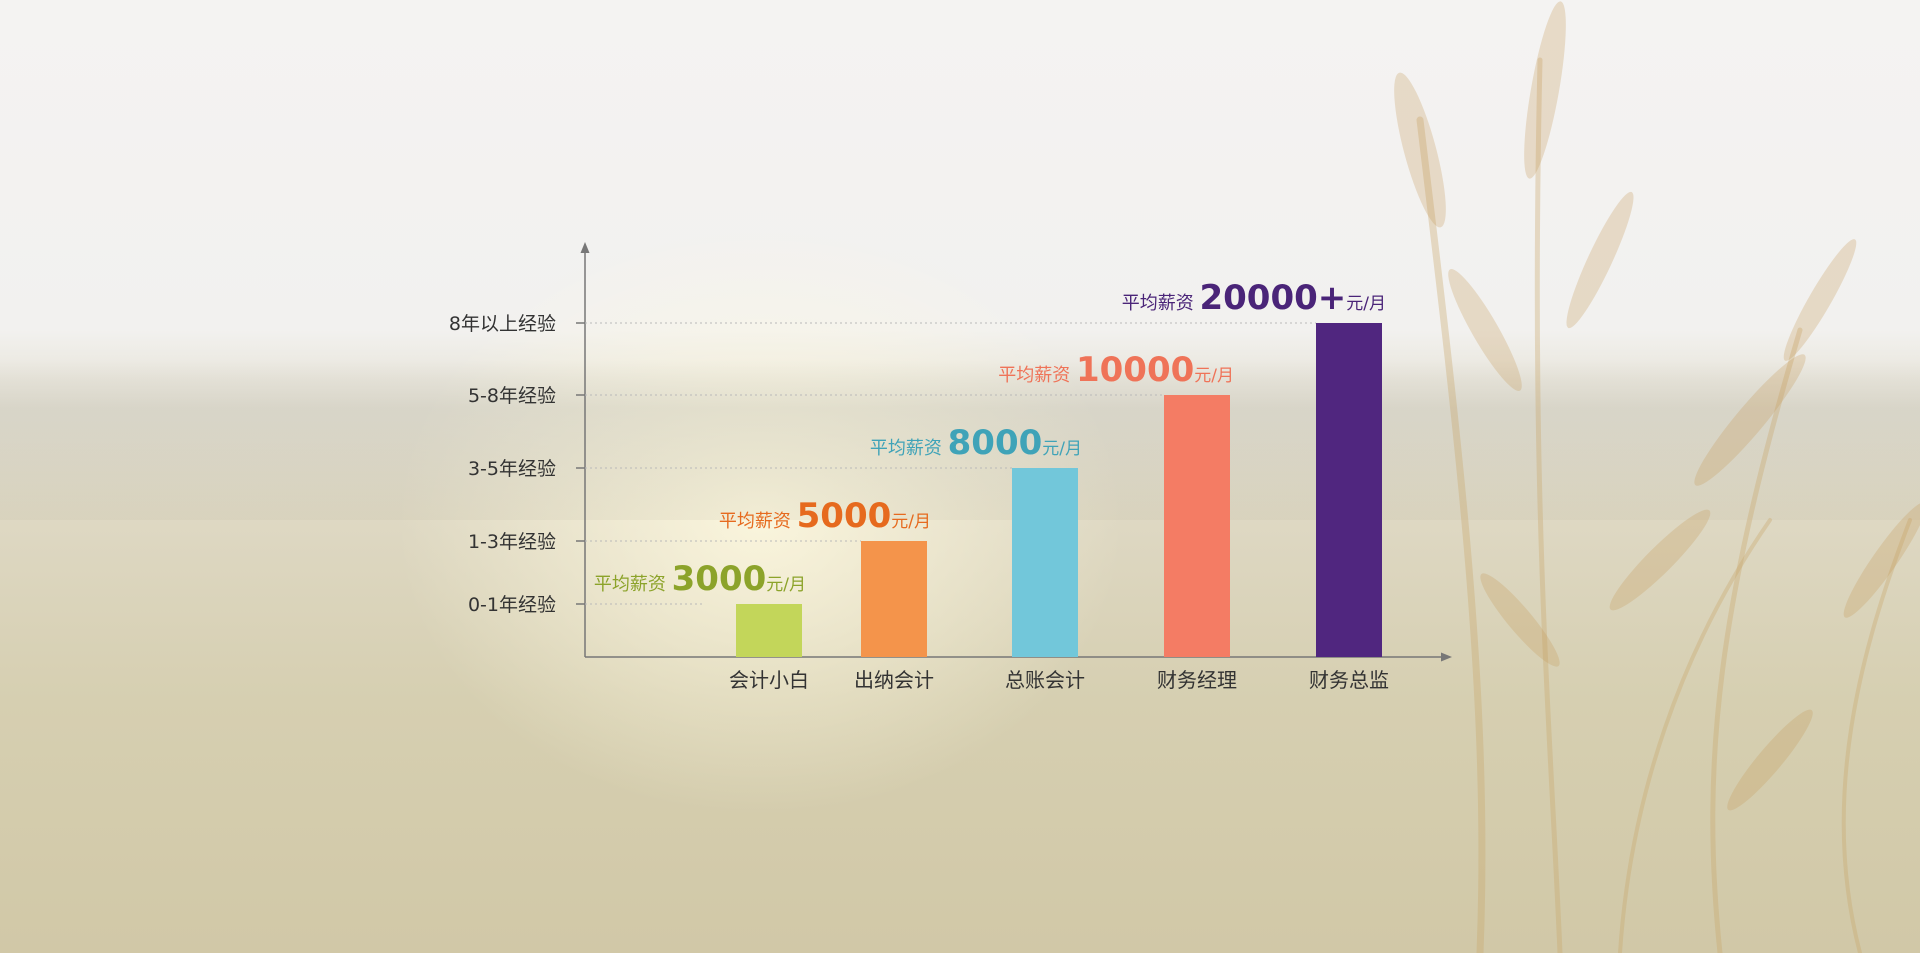 This screenshot has width=1920, height=953. I want to click on salary-value: 20000+, so click(1272, 298).